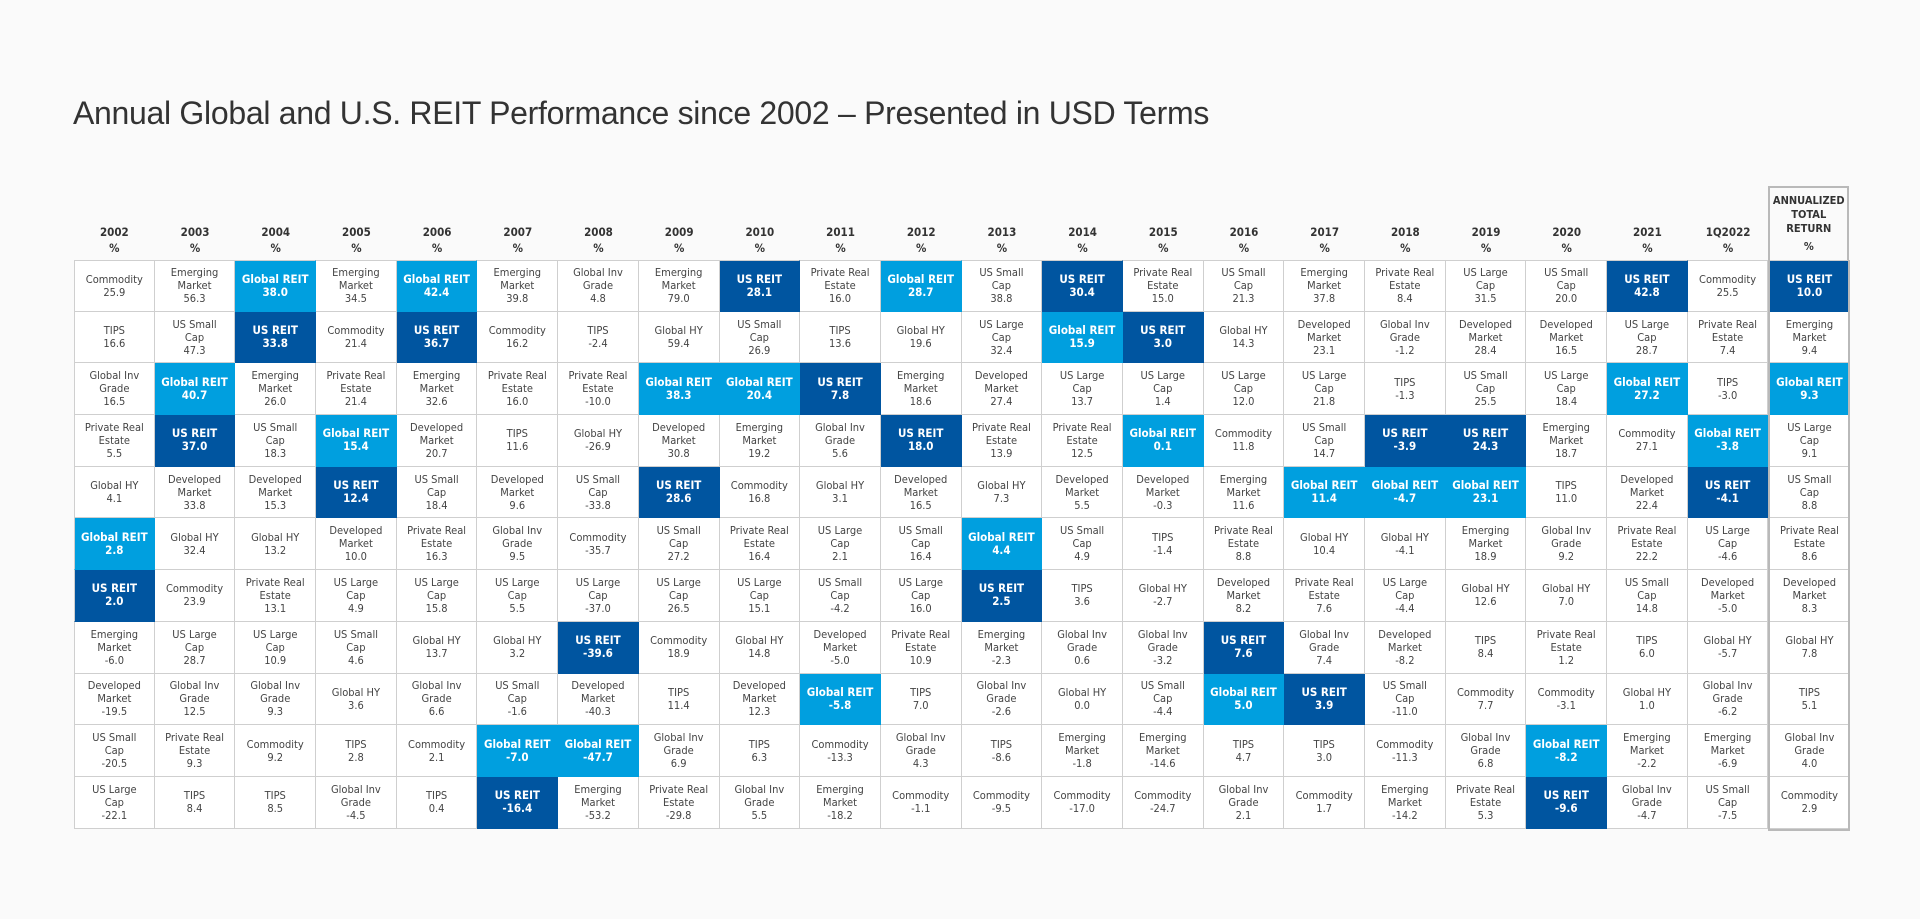 This screenshot has height=919, width=1920. Describe the element at coordinates (1324, 699) in the screenshot. I see `cell-us-reit: US REIT 3.9` at that location.